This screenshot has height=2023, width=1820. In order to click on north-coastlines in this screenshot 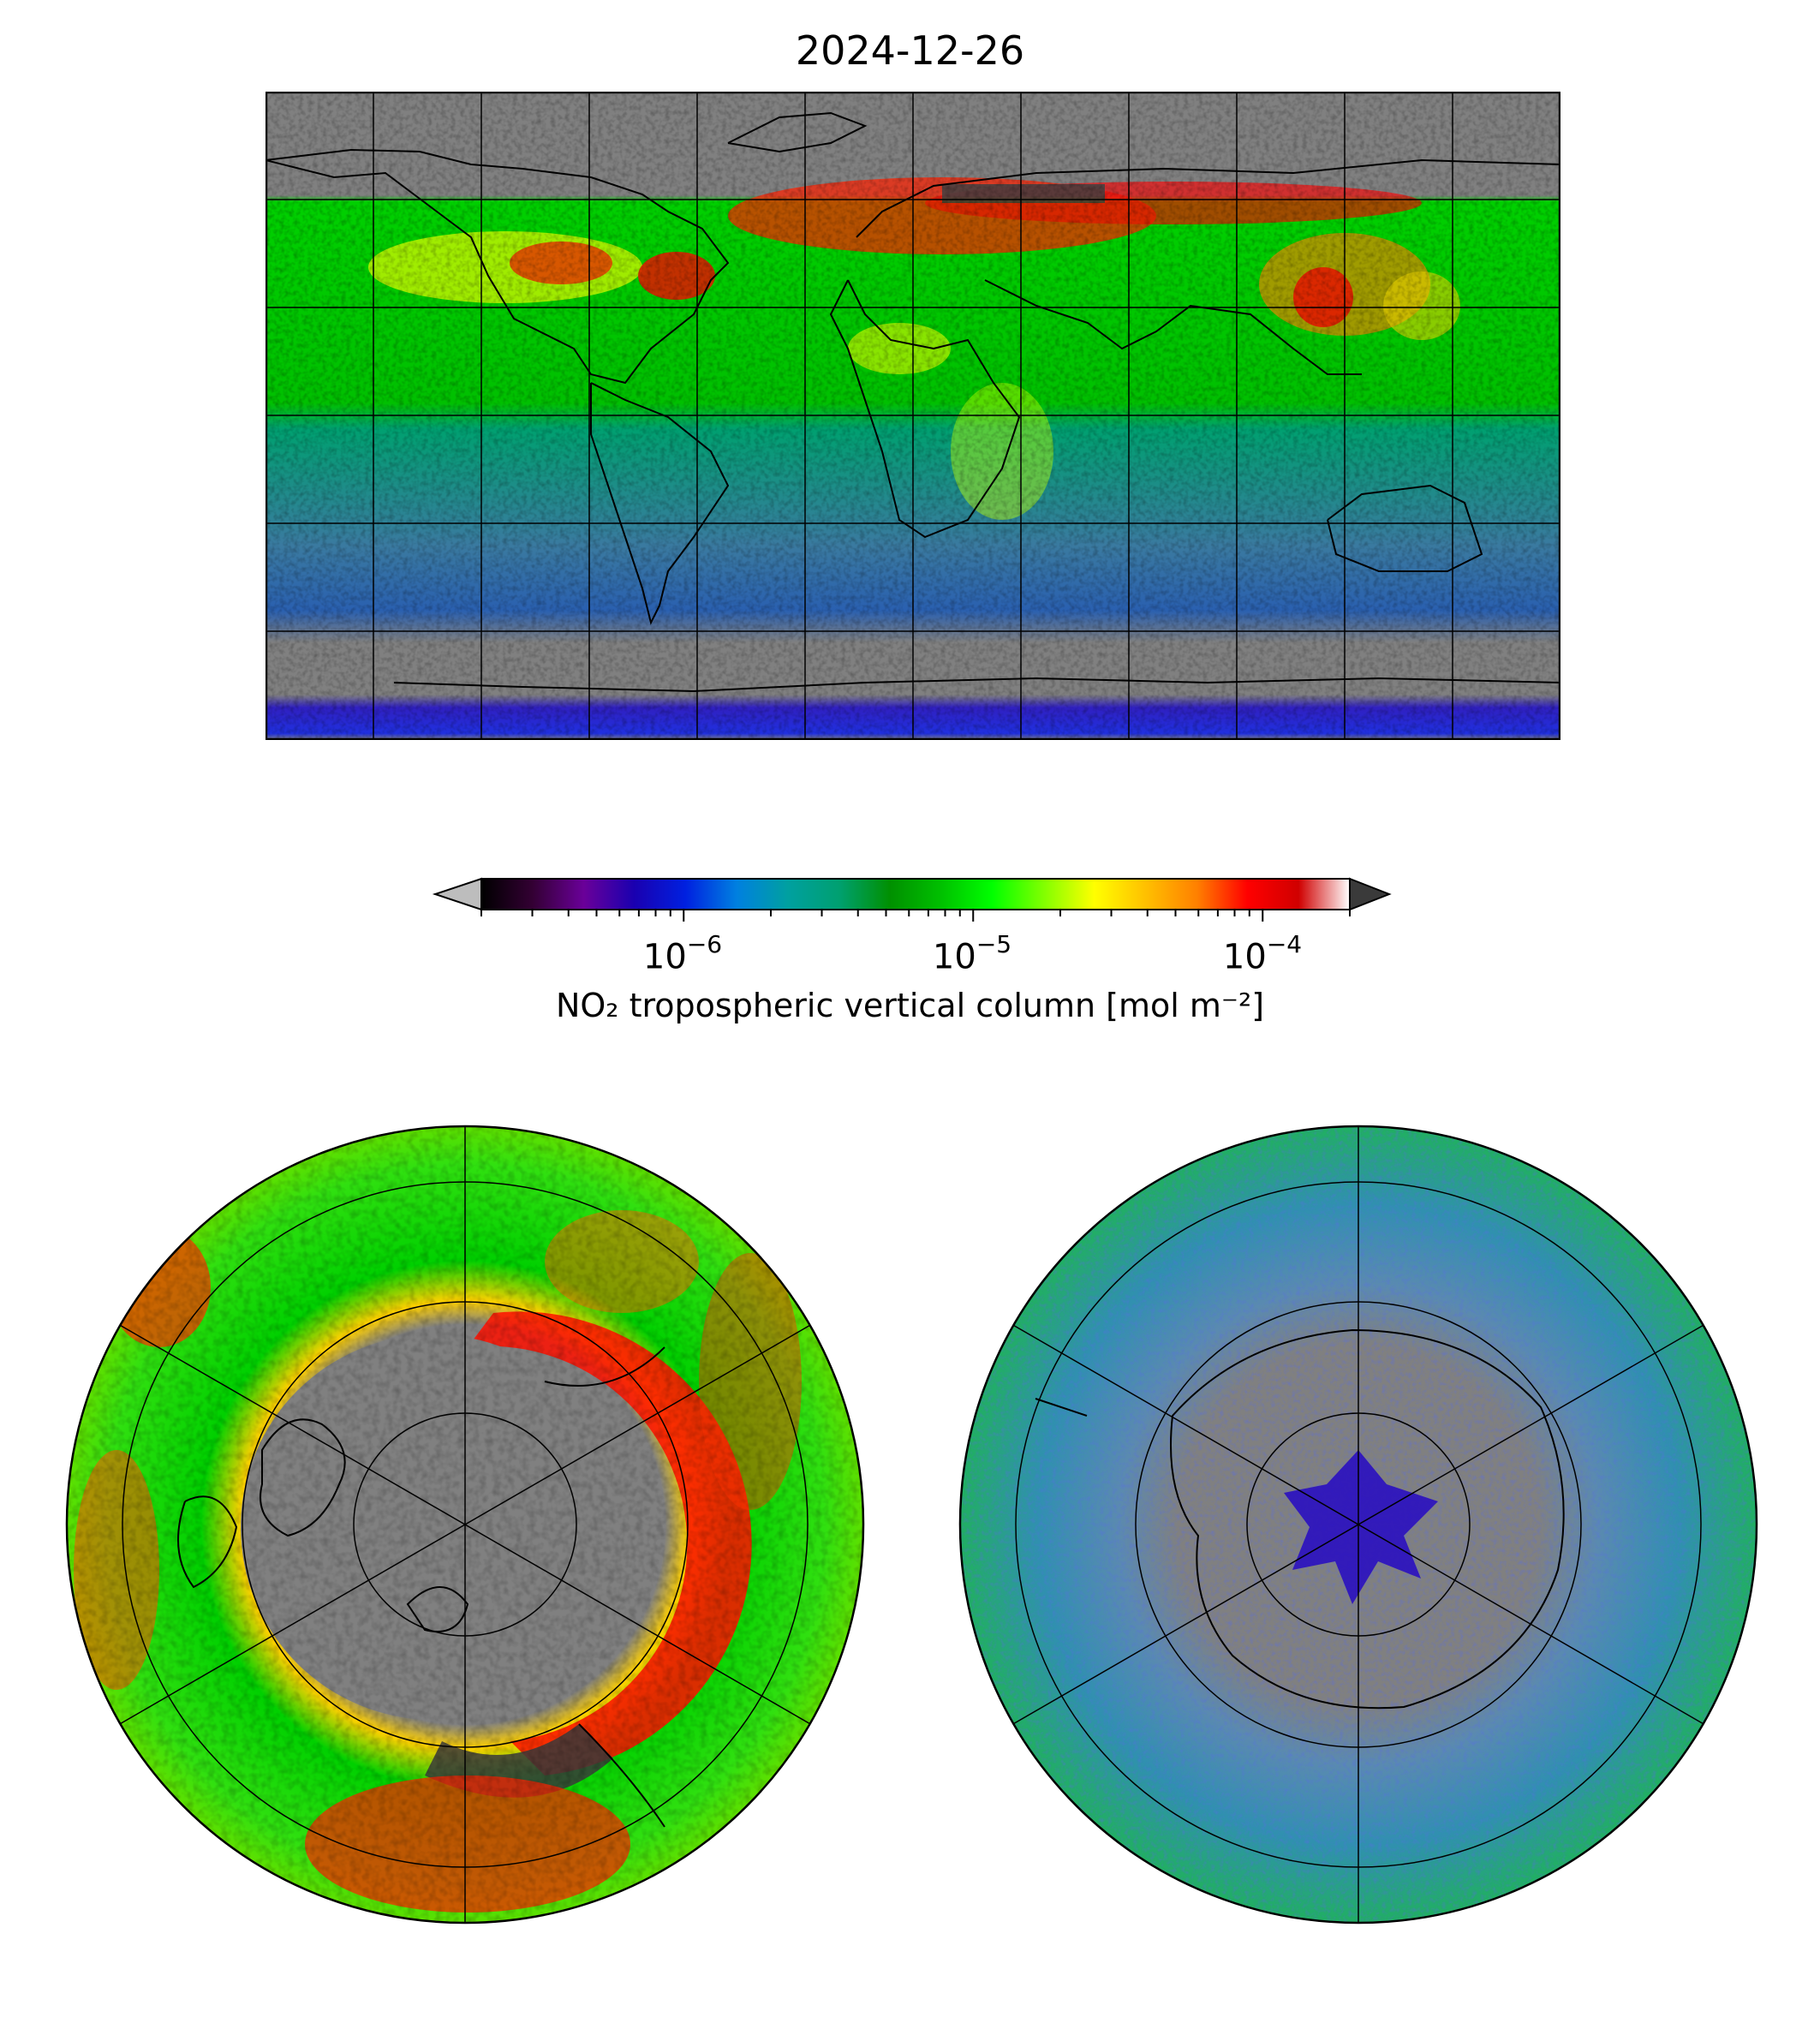, I will do `click(421, 1587)`.